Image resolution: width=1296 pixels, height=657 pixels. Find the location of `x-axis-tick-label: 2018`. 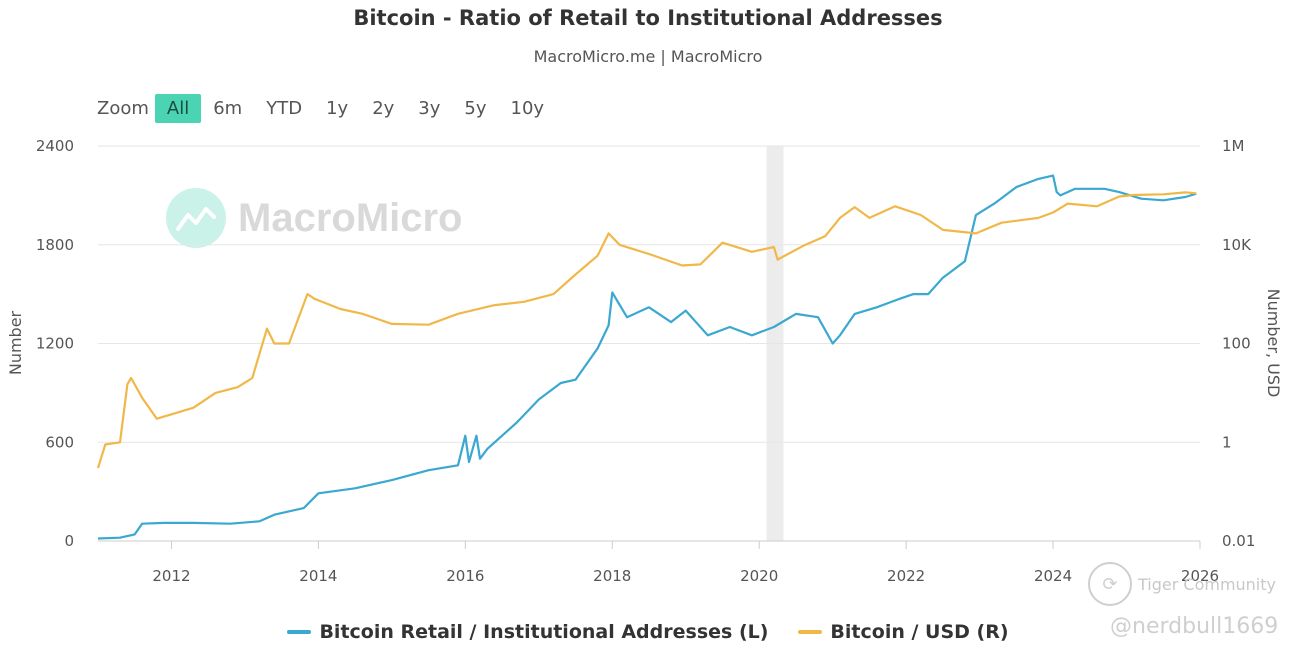

x-axis-tick-label: 2018 is located at coordinates (612, 576).